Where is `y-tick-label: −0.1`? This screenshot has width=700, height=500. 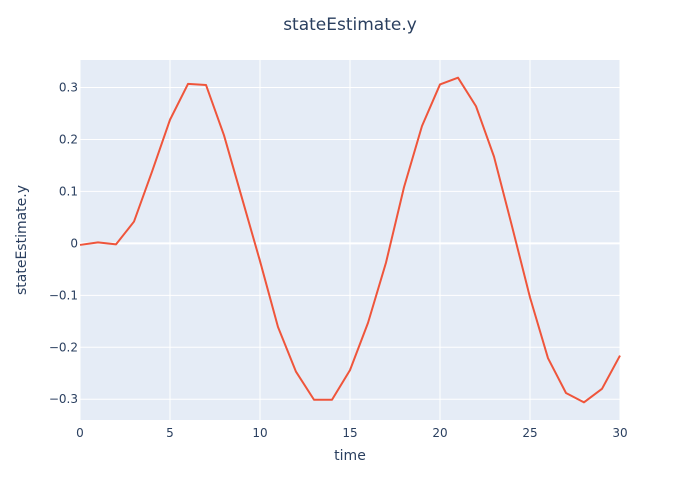 y-tick-label: −0.1 is located at coordinates (63, 295).